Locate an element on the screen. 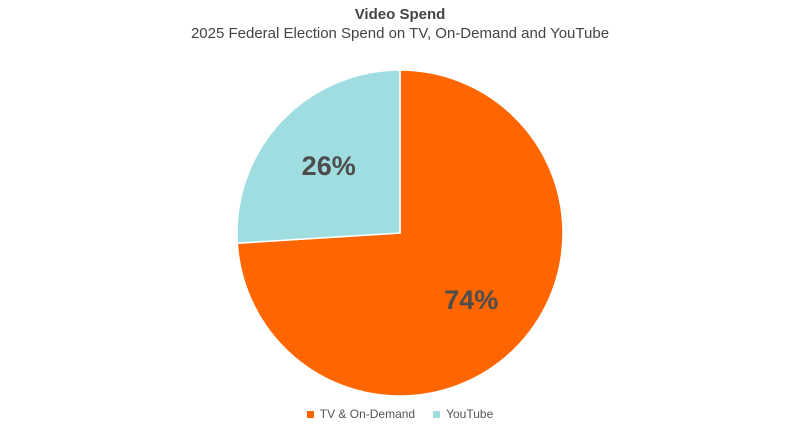  chart-title: Video Spend is located at coordinates (400, 14).